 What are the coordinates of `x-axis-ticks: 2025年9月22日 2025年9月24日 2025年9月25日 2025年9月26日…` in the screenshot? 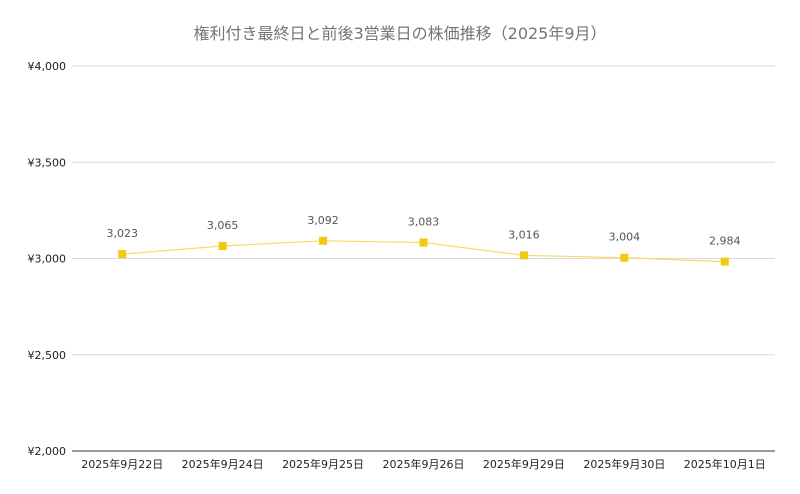 It's located at (423, 464).